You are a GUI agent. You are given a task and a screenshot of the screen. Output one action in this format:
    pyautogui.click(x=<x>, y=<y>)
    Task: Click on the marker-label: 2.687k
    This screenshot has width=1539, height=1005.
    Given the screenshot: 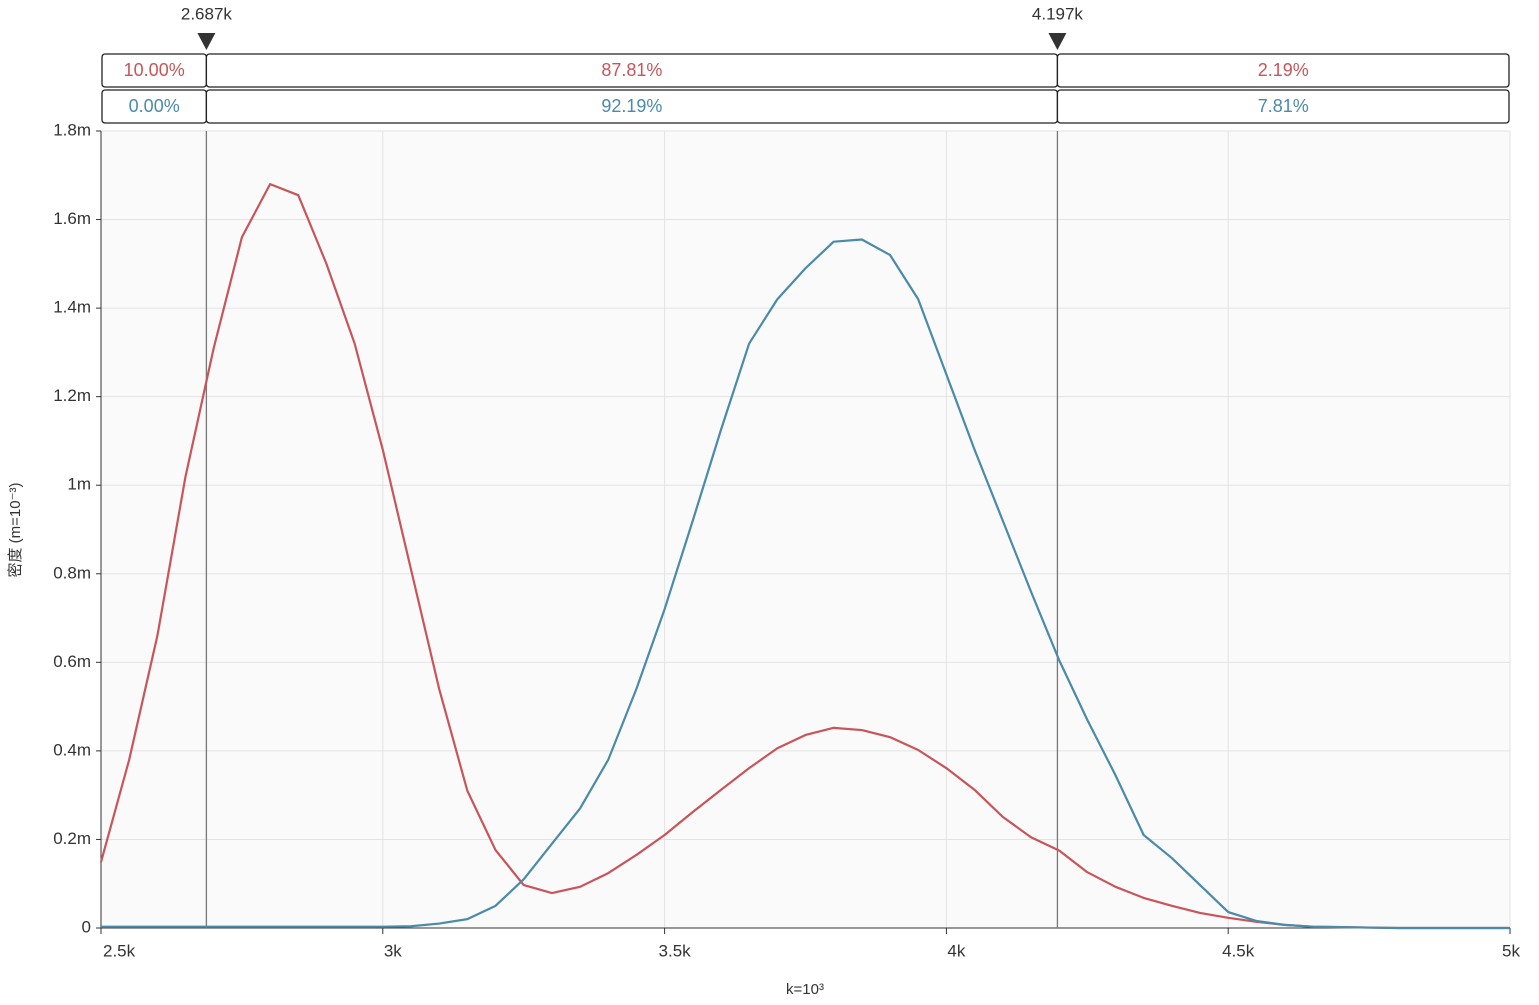 What is the action you would take?
    pyautogui.click(x=207, y=13)
    